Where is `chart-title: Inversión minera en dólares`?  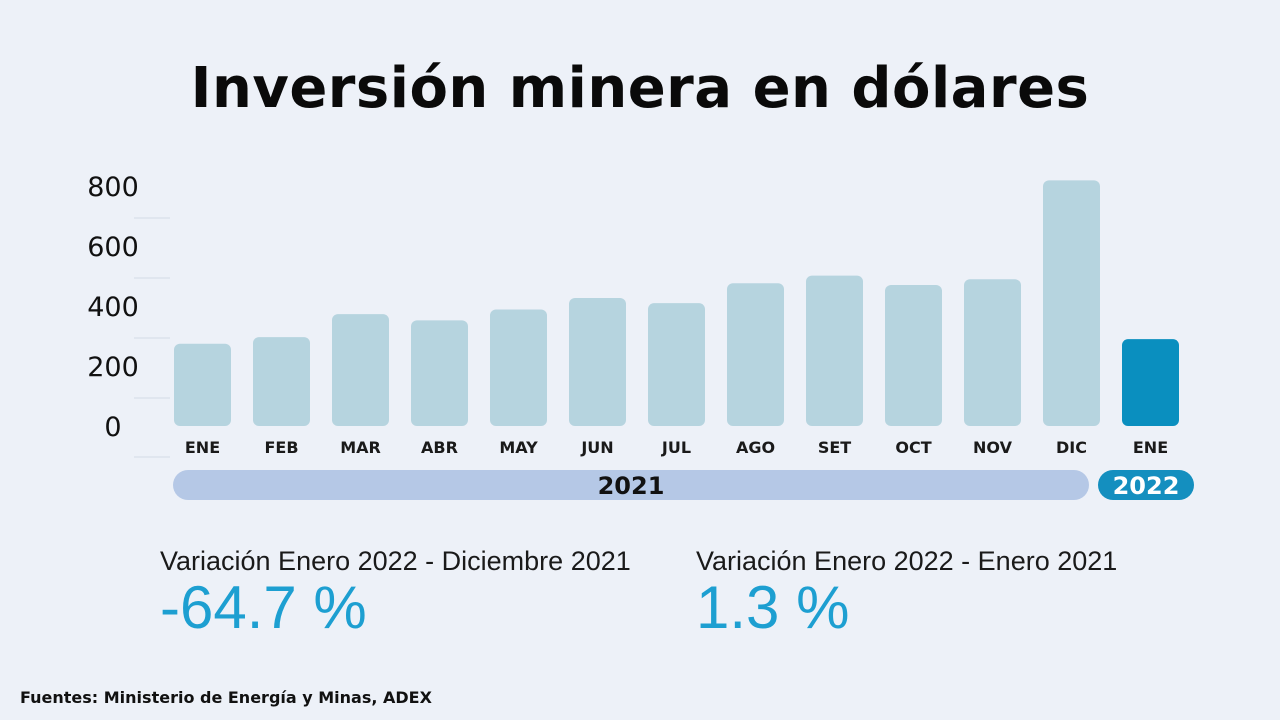 chart-title: Inversión minera en dólares is located at coordinates (640, 88).